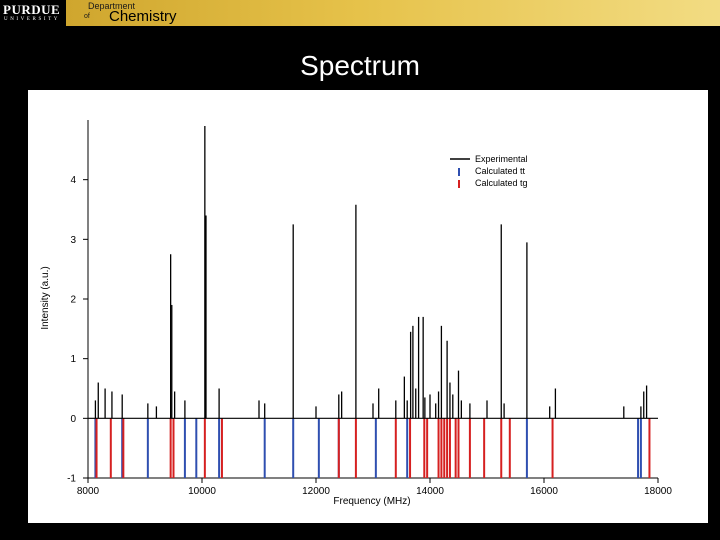 The image size is (720, 540). What do you see at coordinates (501, 159) in the screenshot?
I see `legend-label-experimental: Experimental` at bounding box center [501, 159].